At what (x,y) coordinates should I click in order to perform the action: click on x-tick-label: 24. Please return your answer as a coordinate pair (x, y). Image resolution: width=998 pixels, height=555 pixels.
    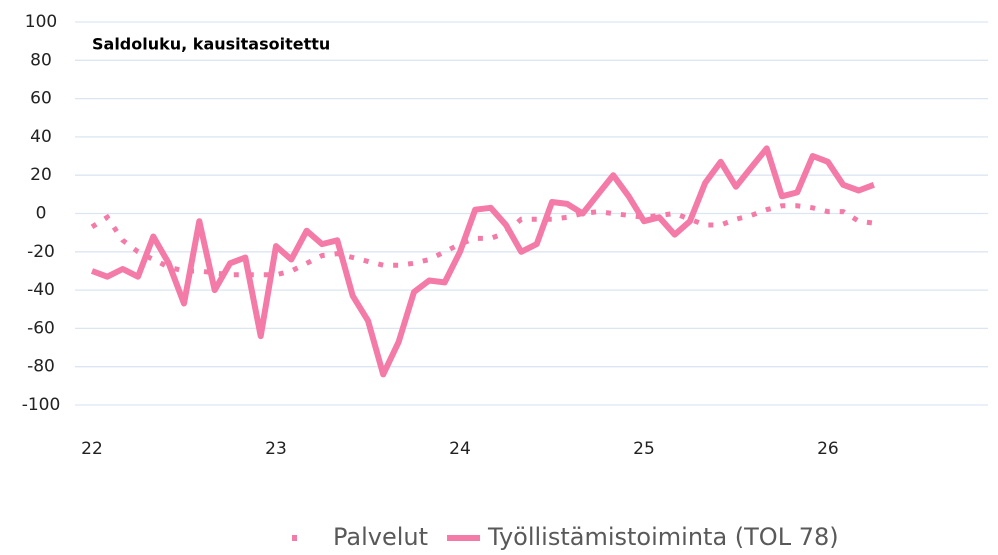
    Looking at the image, I should click on (460, 449).